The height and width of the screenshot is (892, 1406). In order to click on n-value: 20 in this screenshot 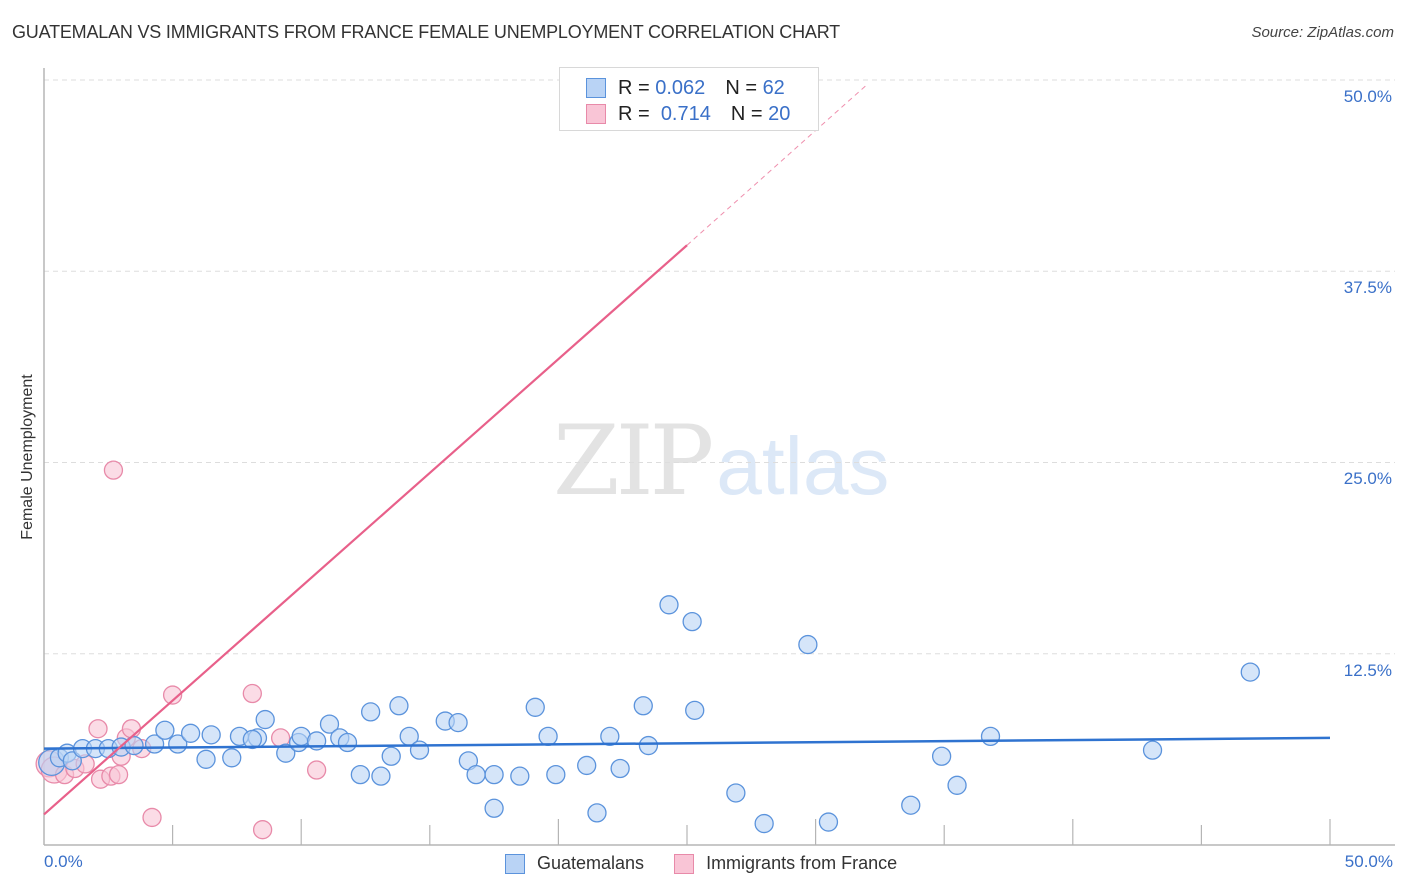, I will do `click(779, 113)`.